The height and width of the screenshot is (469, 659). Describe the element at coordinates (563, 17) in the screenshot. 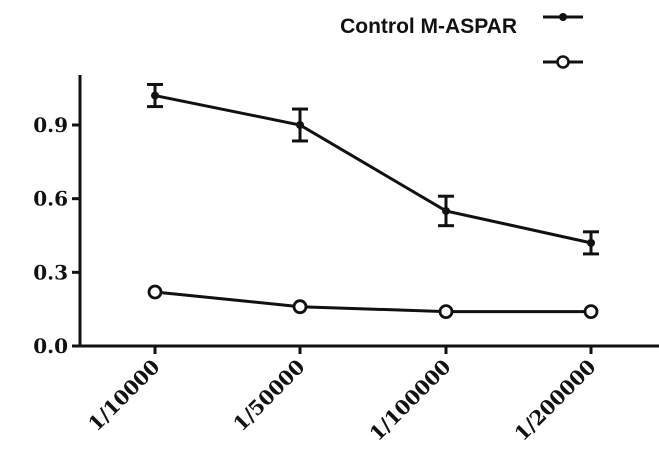

I see `legend-marker-filled-circle` at that location.